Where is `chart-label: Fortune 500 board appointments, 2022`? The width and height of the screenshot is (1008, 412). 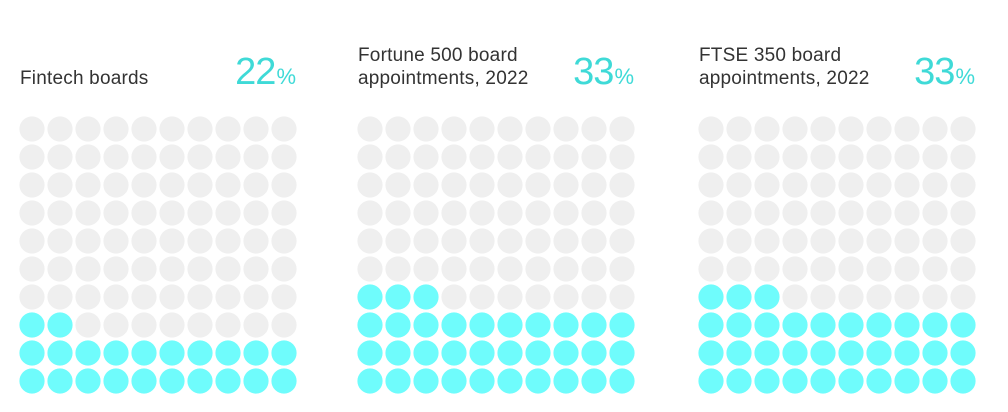
chart-label: Fortune 500 board appointments, 2022 is located at coordinates (443, 67).